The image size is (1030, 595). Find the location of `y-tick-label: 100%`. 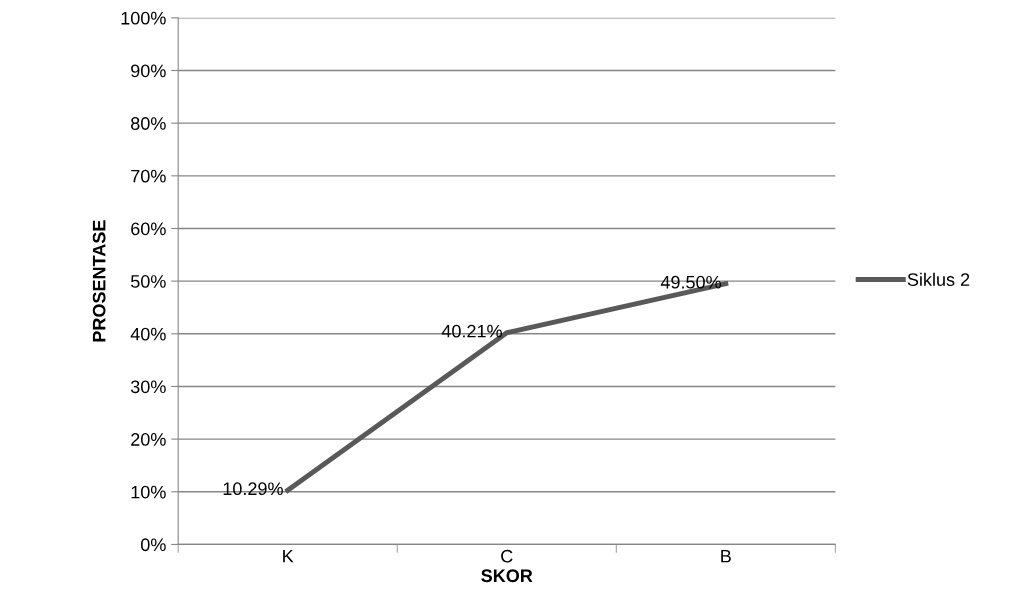

y-tick-label: 100% is located at coordinates (143, 18).